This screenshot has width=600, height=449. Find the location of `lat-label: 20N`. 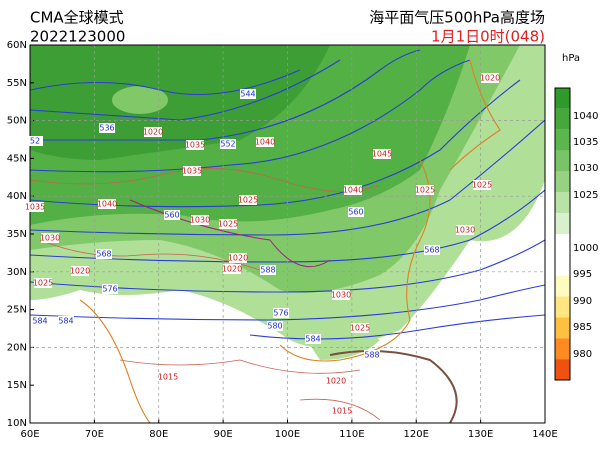

lat-label: 20N is located at coordinates (17, 347).